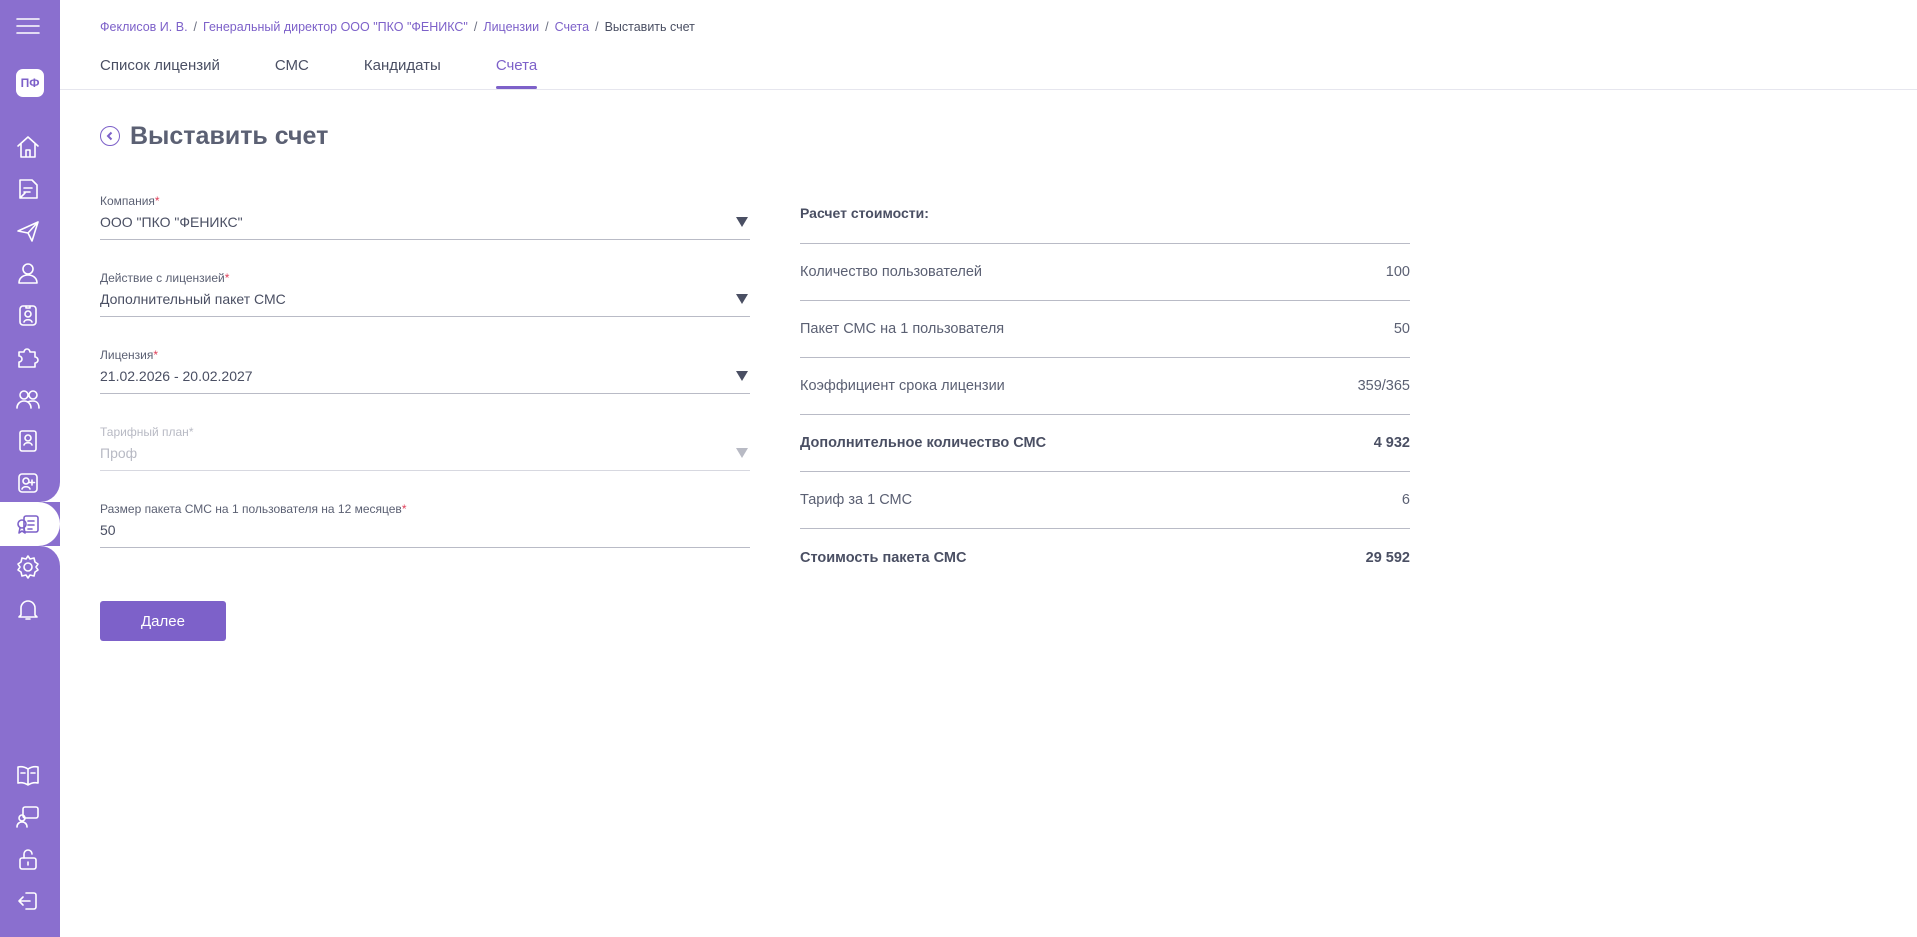  I want to click on license-select: Лицензия* 21.02.2026 - 20.02.2027, so click(425, 371).